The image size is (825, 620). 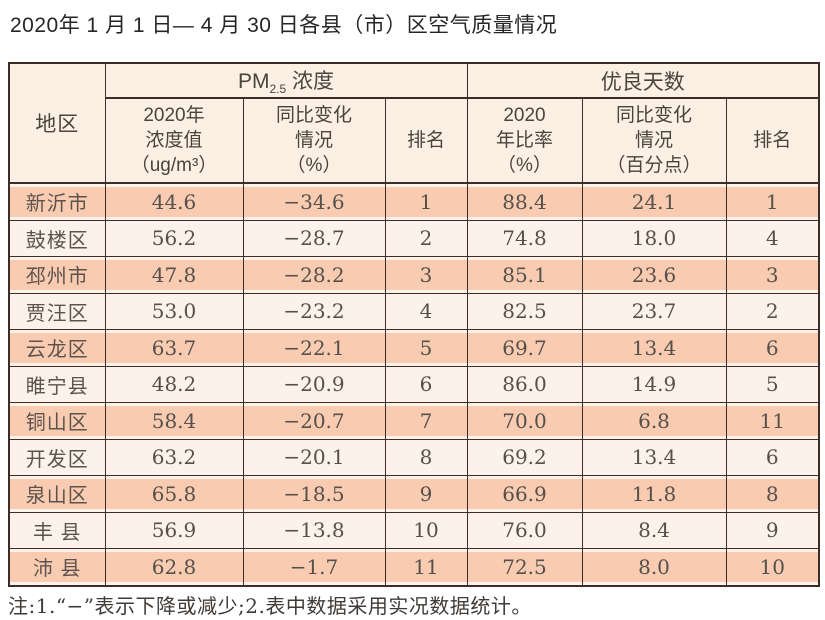 I want to click on col-header-pm-change: 同比变化 情况 （%）, so click(x=314, y=140).